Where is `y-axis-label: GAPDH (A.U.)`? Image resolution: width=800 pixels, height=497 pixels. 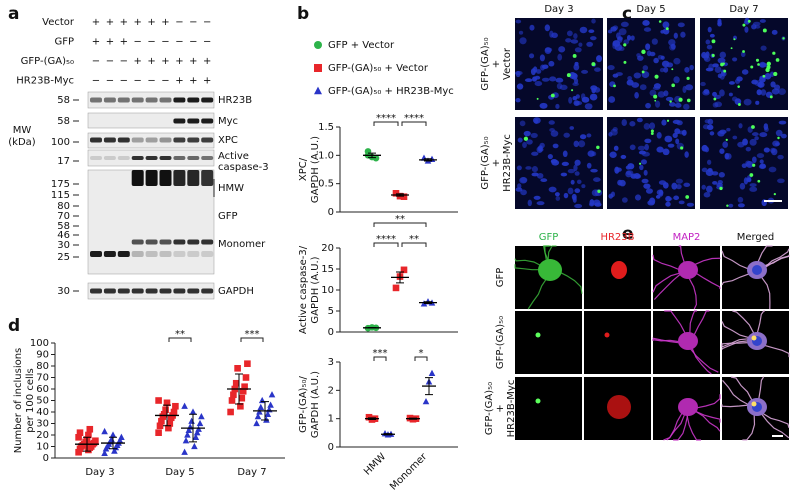
y-axis-label: GAPDH (A.U.) is located at coordinates (315, 169).